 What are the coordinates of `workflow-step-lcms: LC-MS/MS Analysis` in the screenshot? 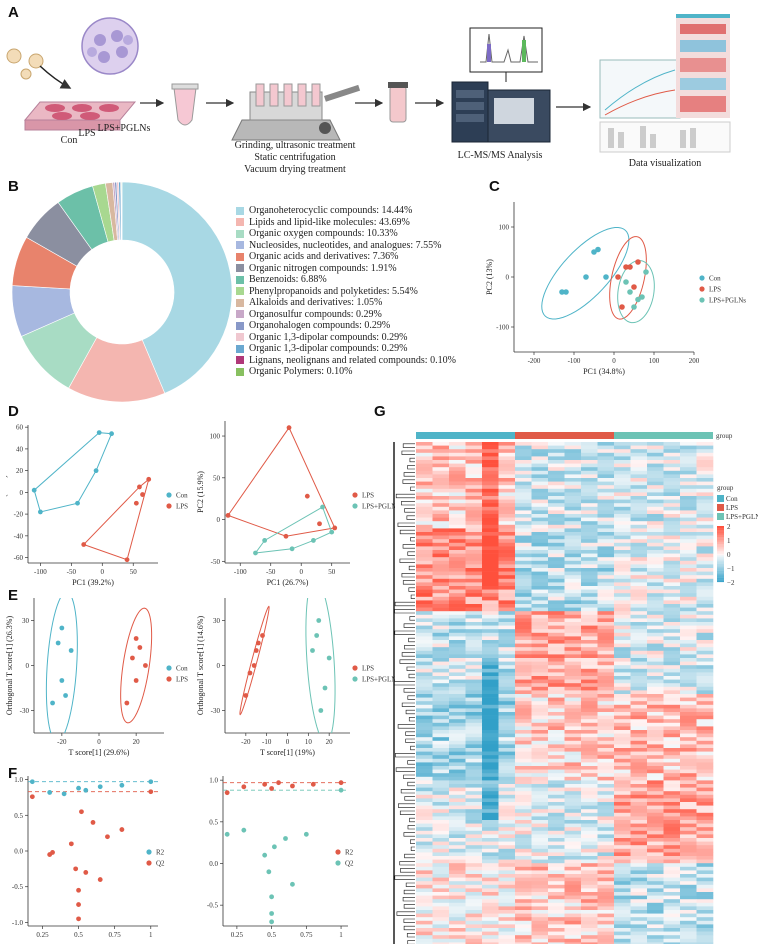 It's located at (500, 155).